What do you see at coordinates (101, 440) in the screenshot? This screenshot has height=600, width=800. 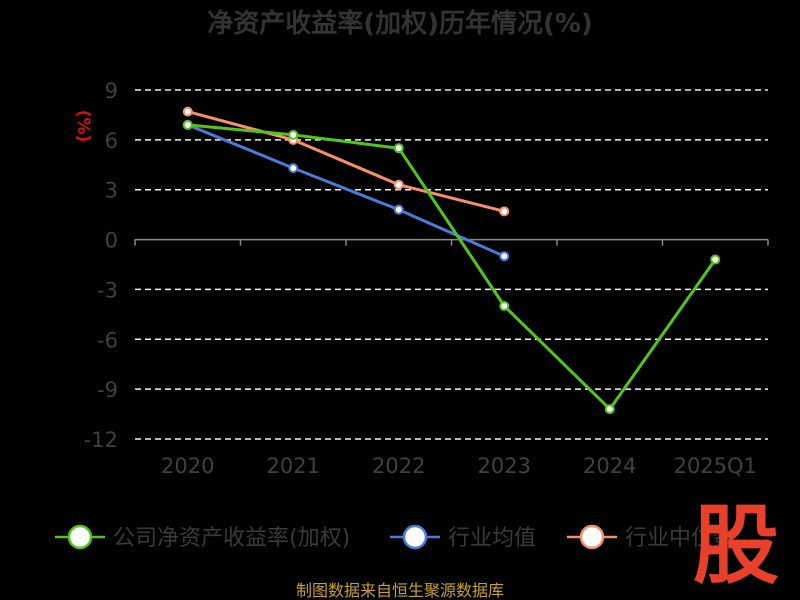 I see `y-tick-label: -12` at bounding box center [101, 440].